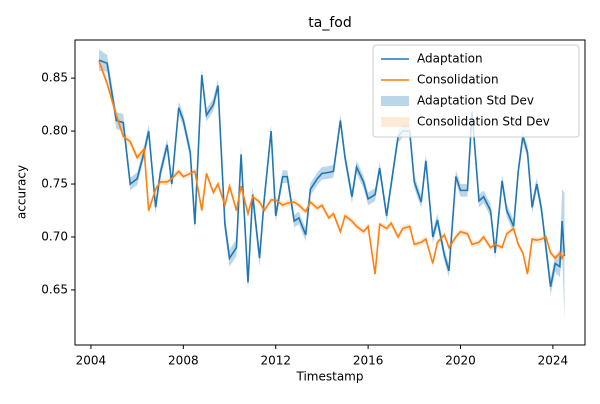 The image size is (600, 404). What do you see at coordinates (183, 361) in the screenshot?
I see `x-tick-label: 2008` at bounding box center [183, 361].